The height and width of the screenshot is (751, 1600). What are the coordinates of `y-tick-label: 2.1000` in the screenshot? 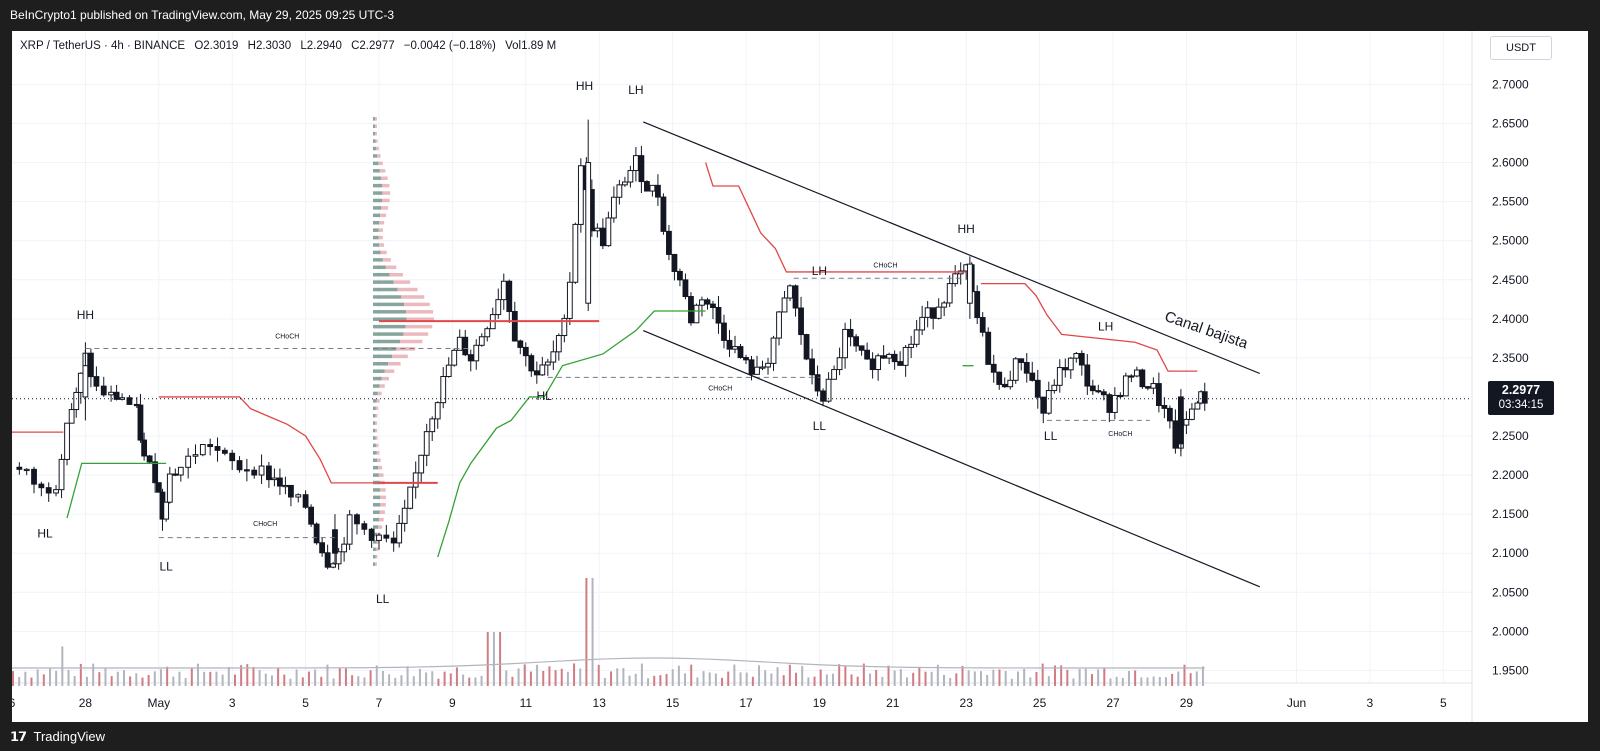 It's located at (1510, 553).